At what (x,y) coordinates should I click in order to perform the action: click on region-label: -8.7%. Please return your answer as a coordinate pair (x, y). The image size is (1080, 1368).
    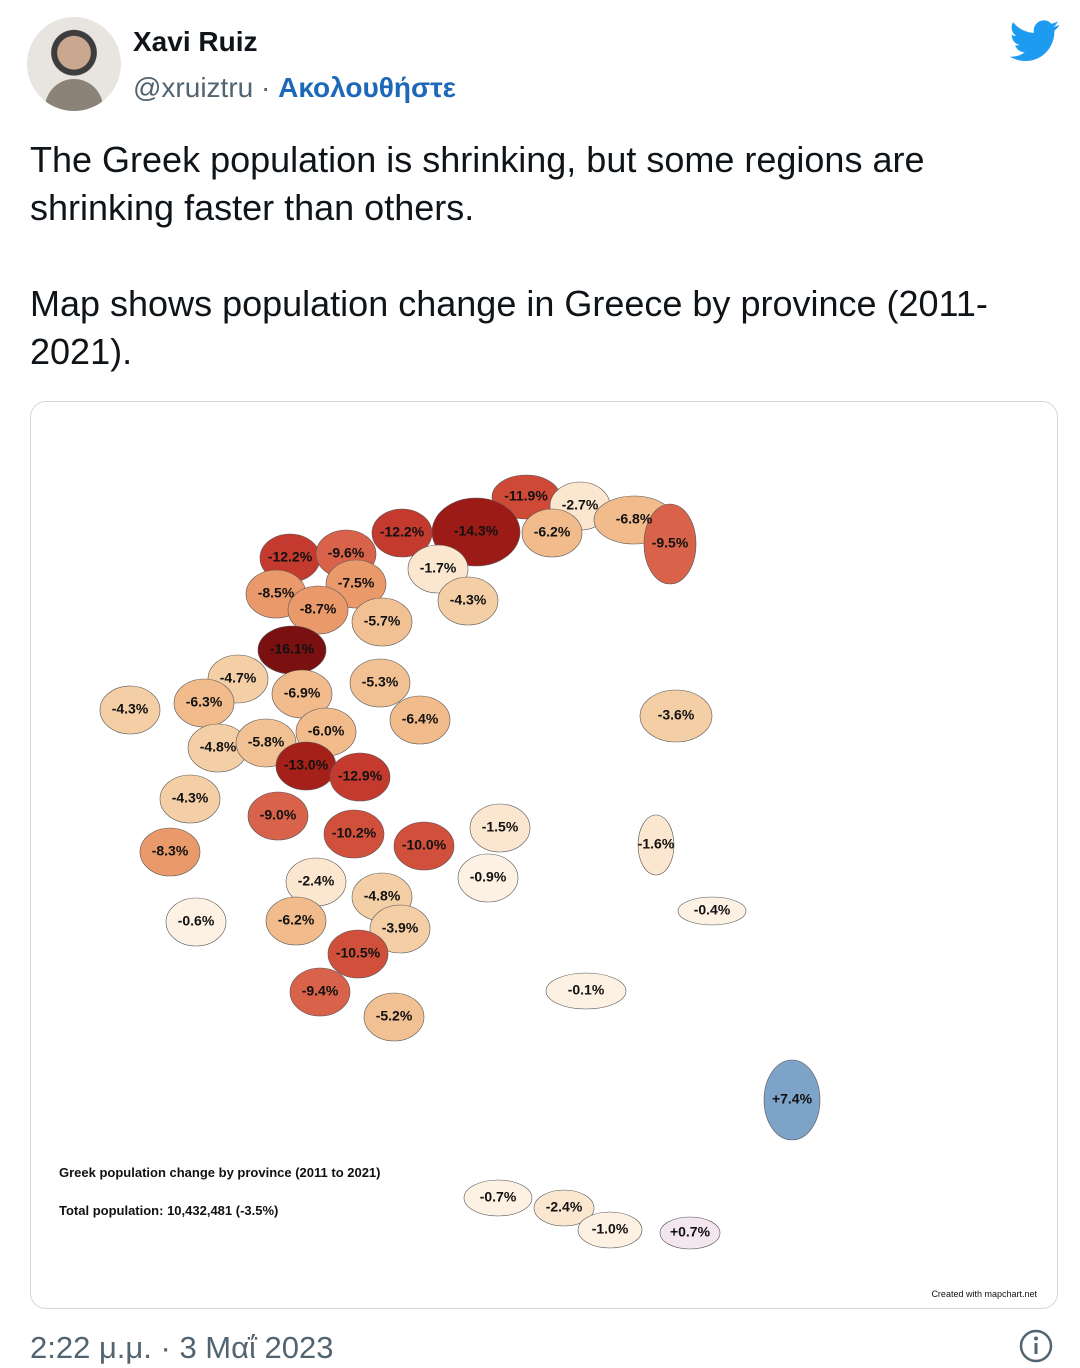
    Looking at the image, I should click on (318, 609).